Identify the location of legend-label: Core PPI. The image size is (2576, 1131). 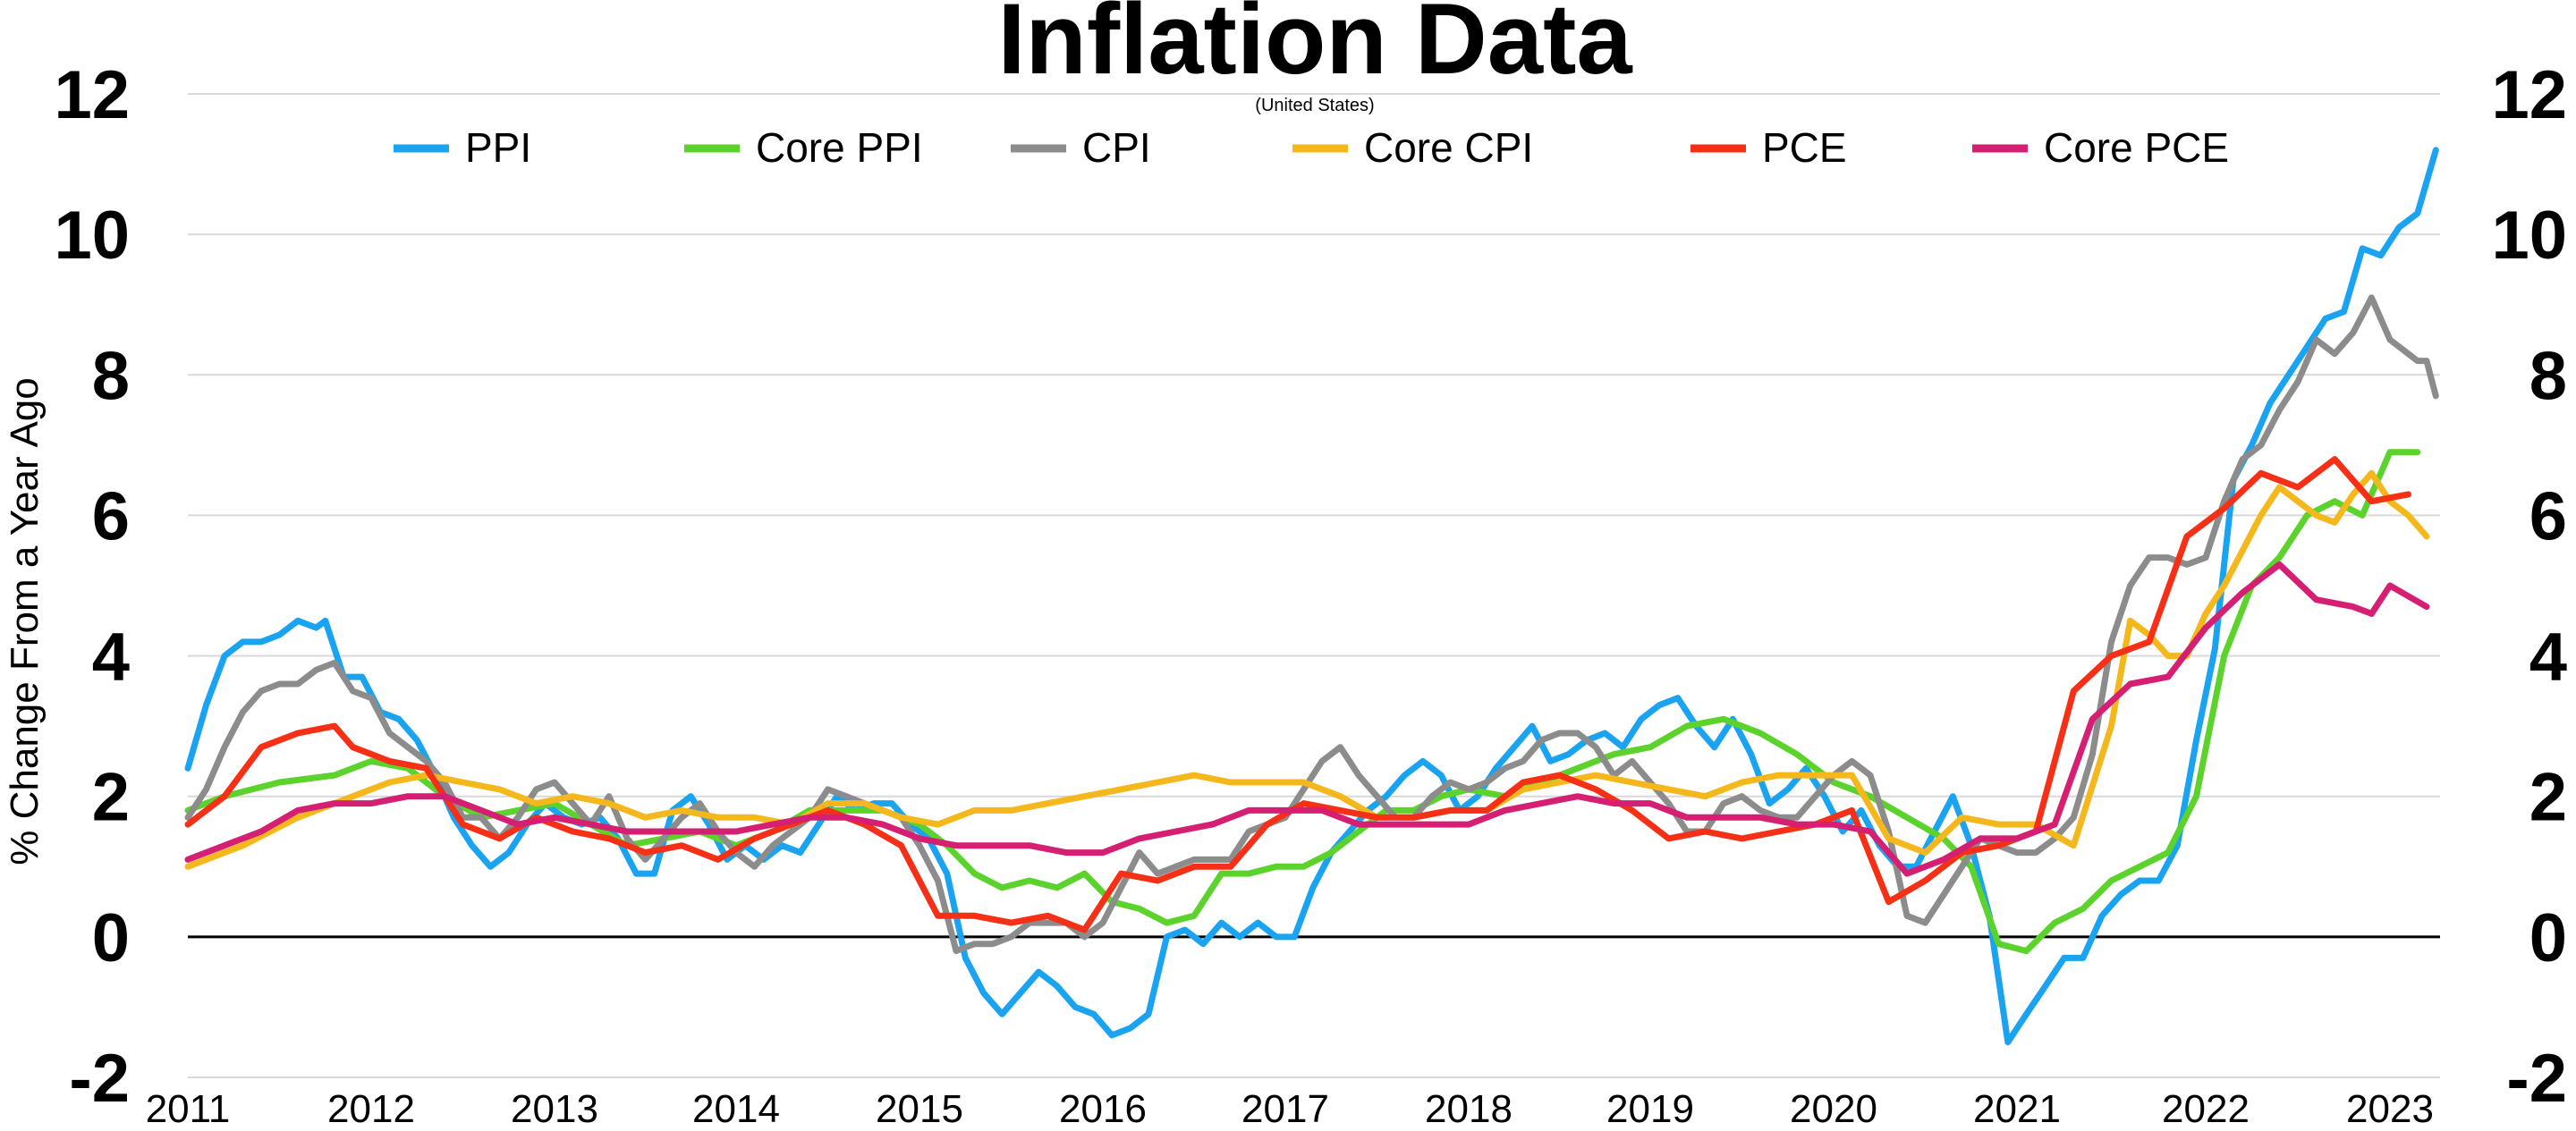
(839, 147).